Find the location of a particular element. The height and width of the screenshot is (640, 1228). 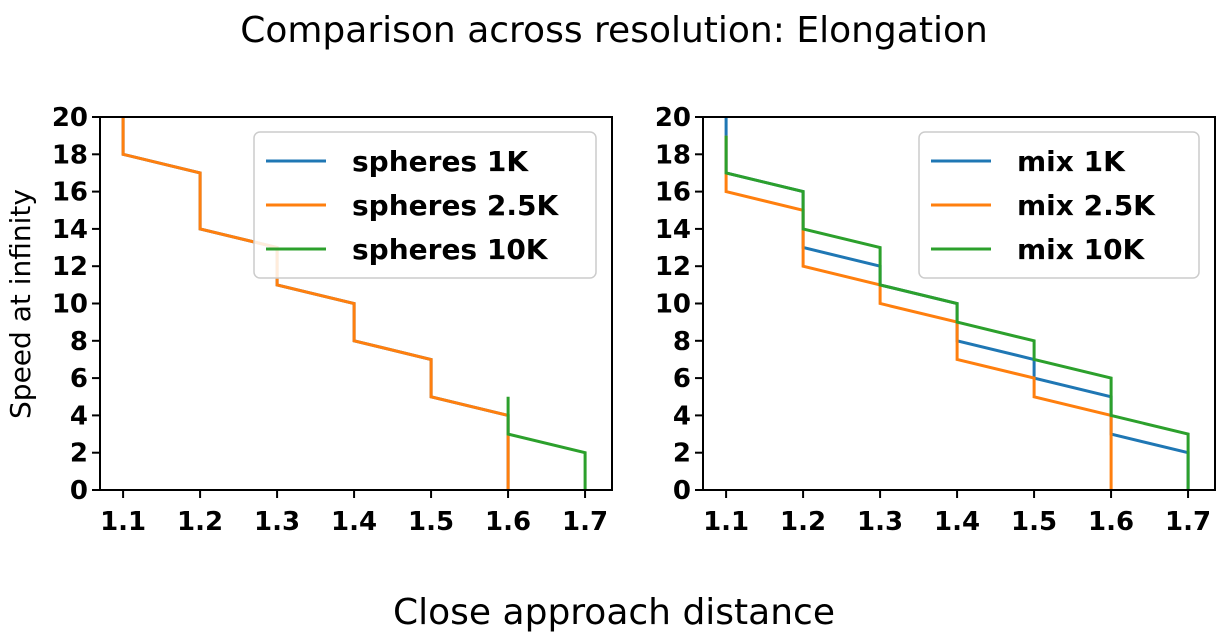

left-y-tick-label: 2 is located at coordinates (79, 454).